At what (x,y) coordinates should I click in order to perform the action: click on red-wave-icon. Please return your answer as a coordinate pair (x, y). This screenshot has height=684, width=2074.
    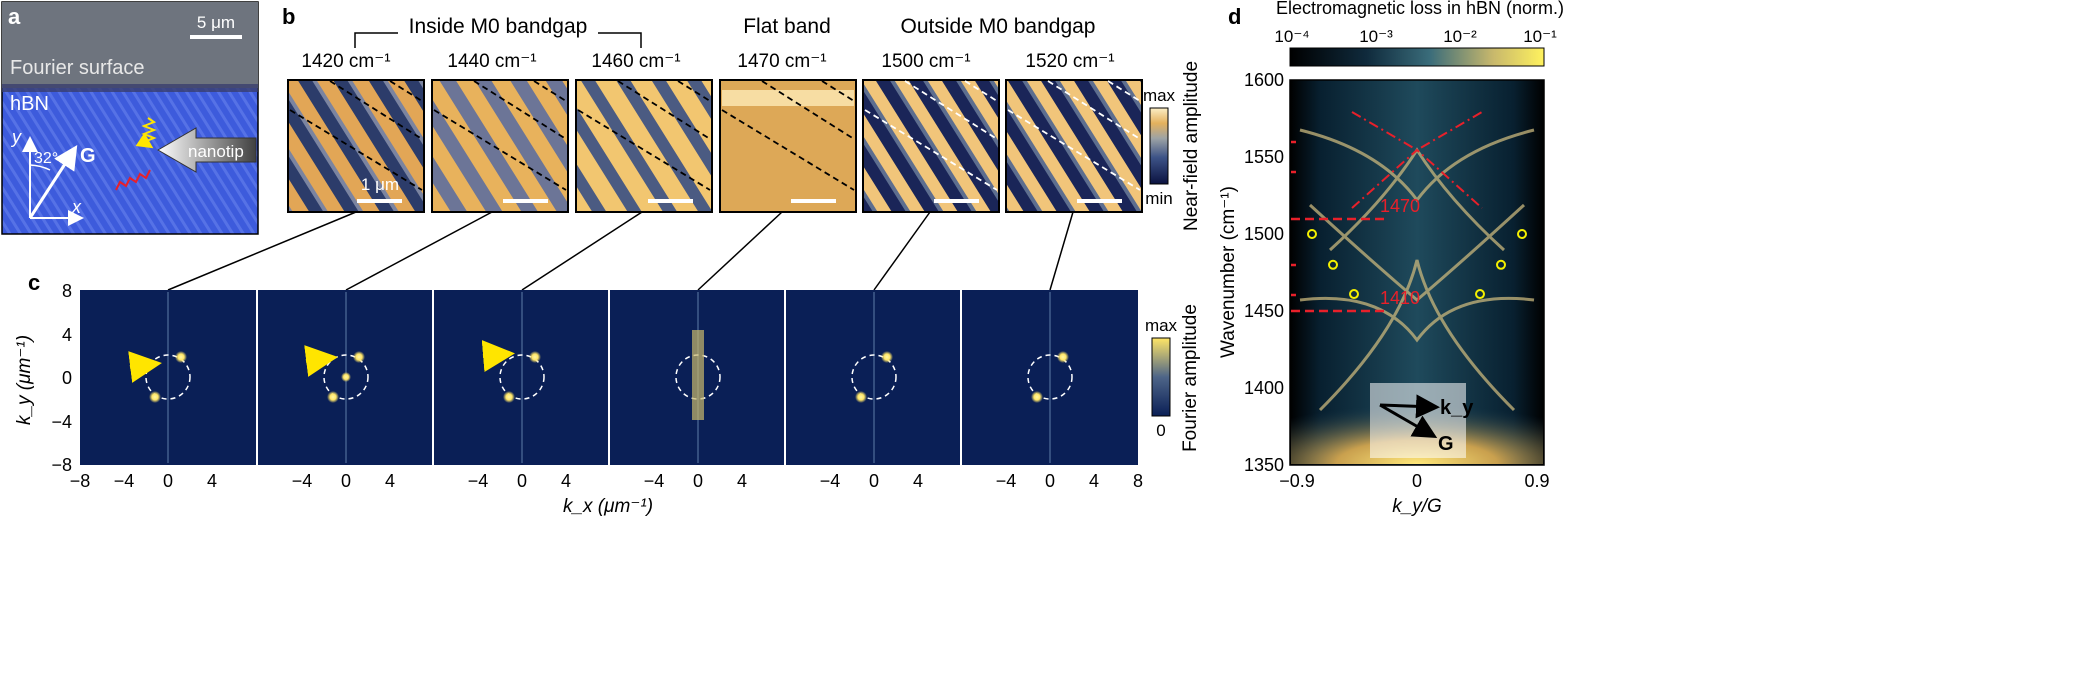
    Looking at the image, I should click on (133, 180).